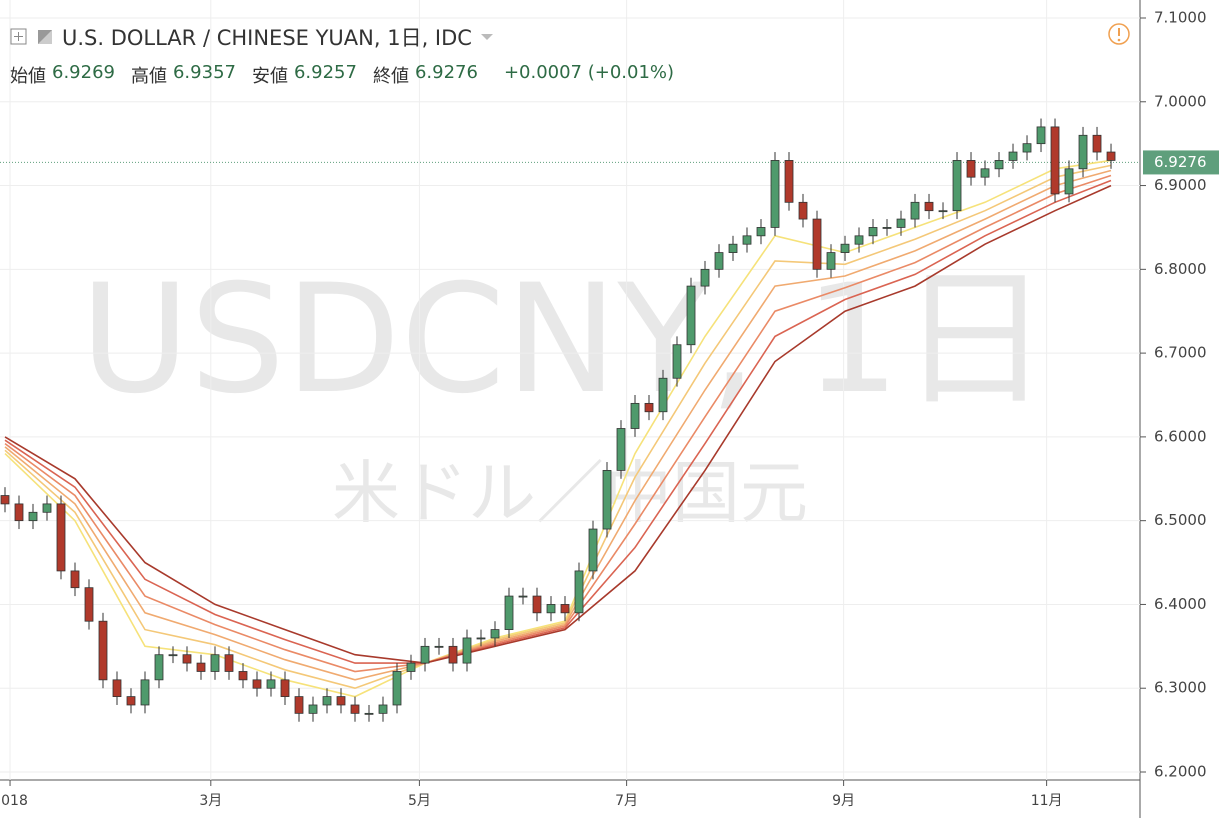  Describe the element at coordinates (1180, 269) in the screenshot. I see `y-tick-label: 6.8000` at that location.